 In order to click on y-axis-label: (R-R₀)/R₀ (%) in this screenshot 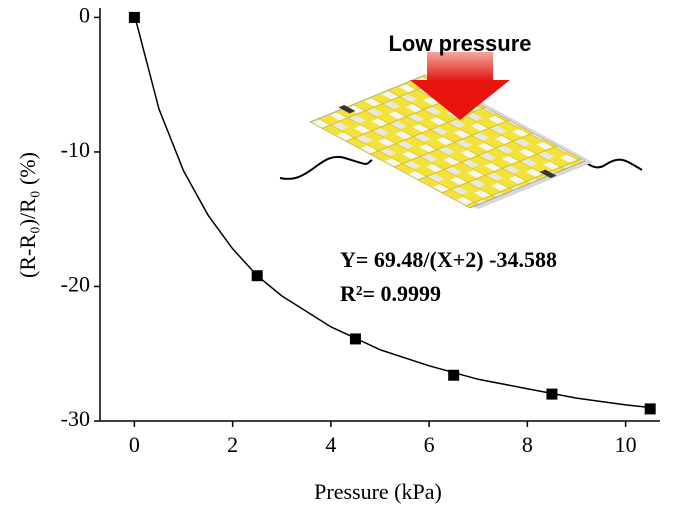, I will do `click(27, 215)`.